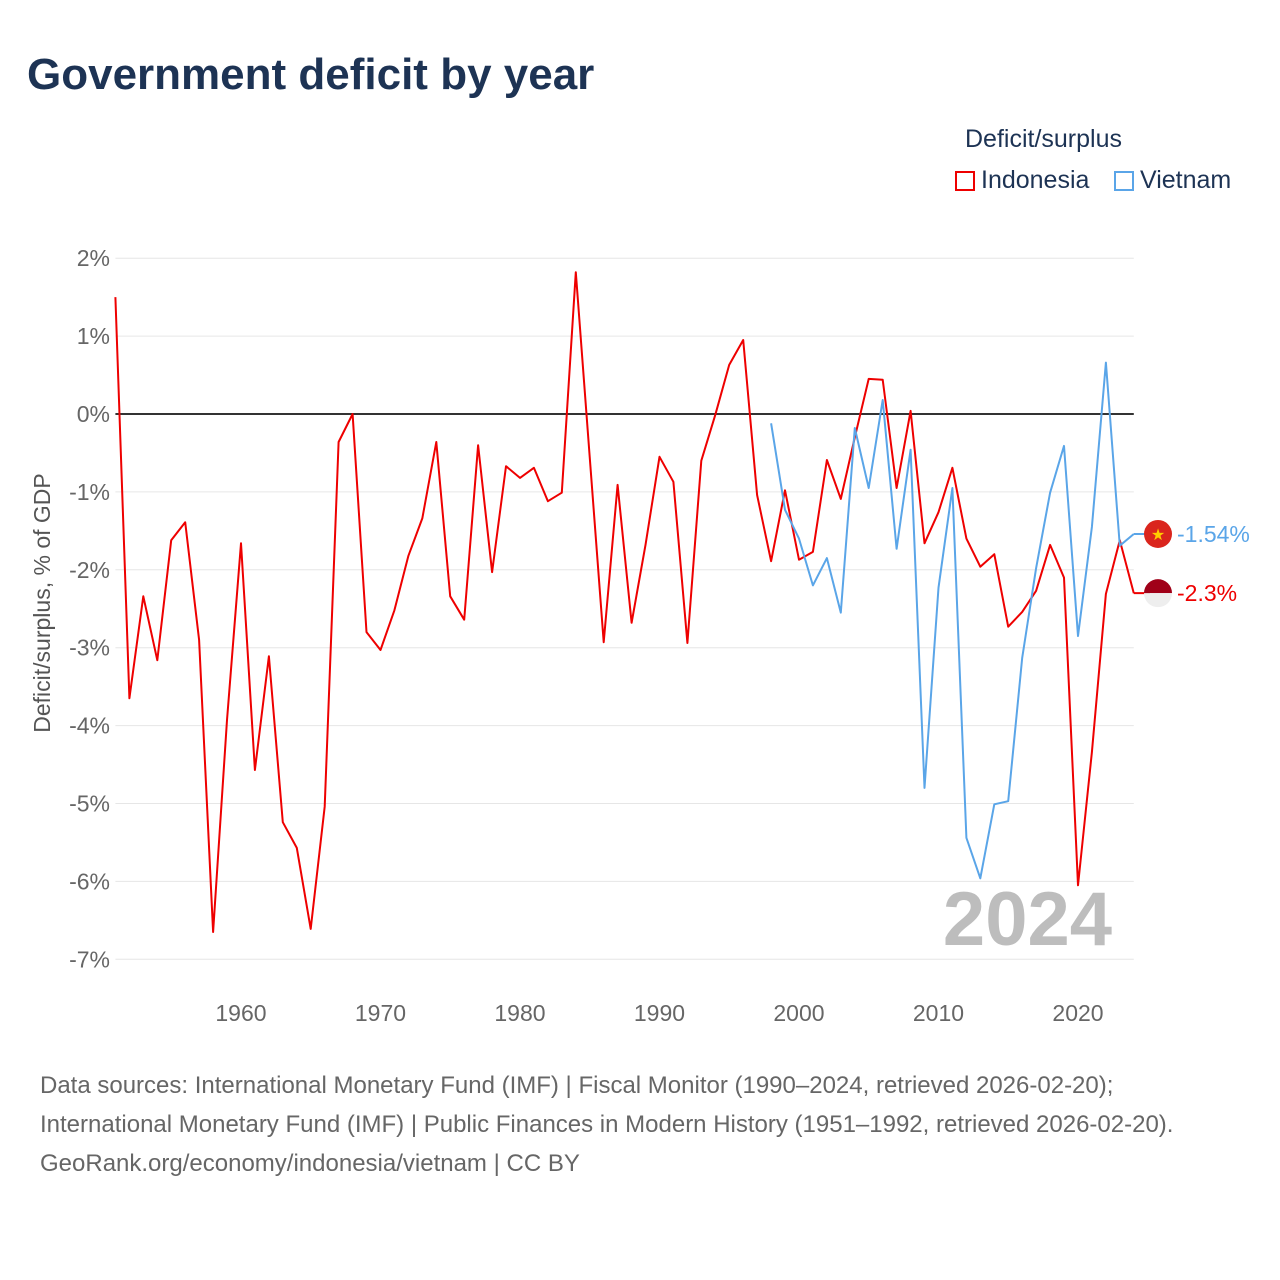  Describe the element at coordinates (1027, 919) in the screenshot. I see `year-watermark: 2024` at that location.